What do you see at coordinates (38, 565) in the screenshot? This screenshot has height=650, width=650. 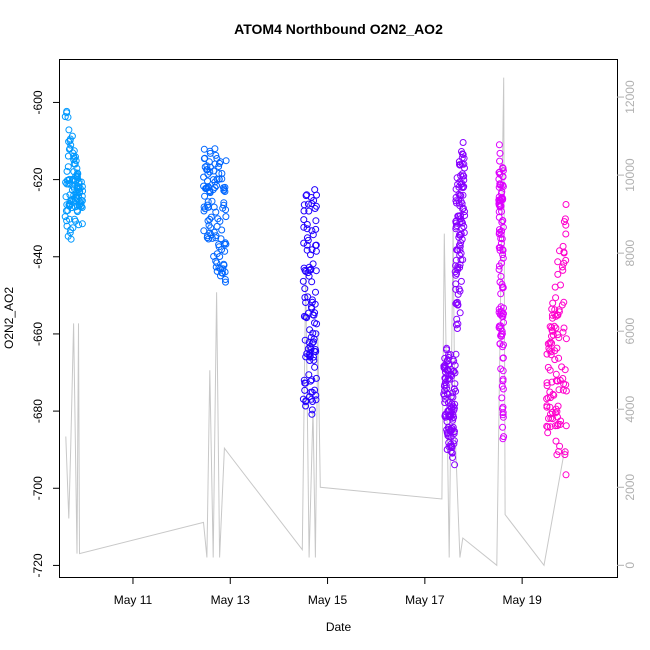 I see `y-tick-label: -720` at bounding box center [38, 565].